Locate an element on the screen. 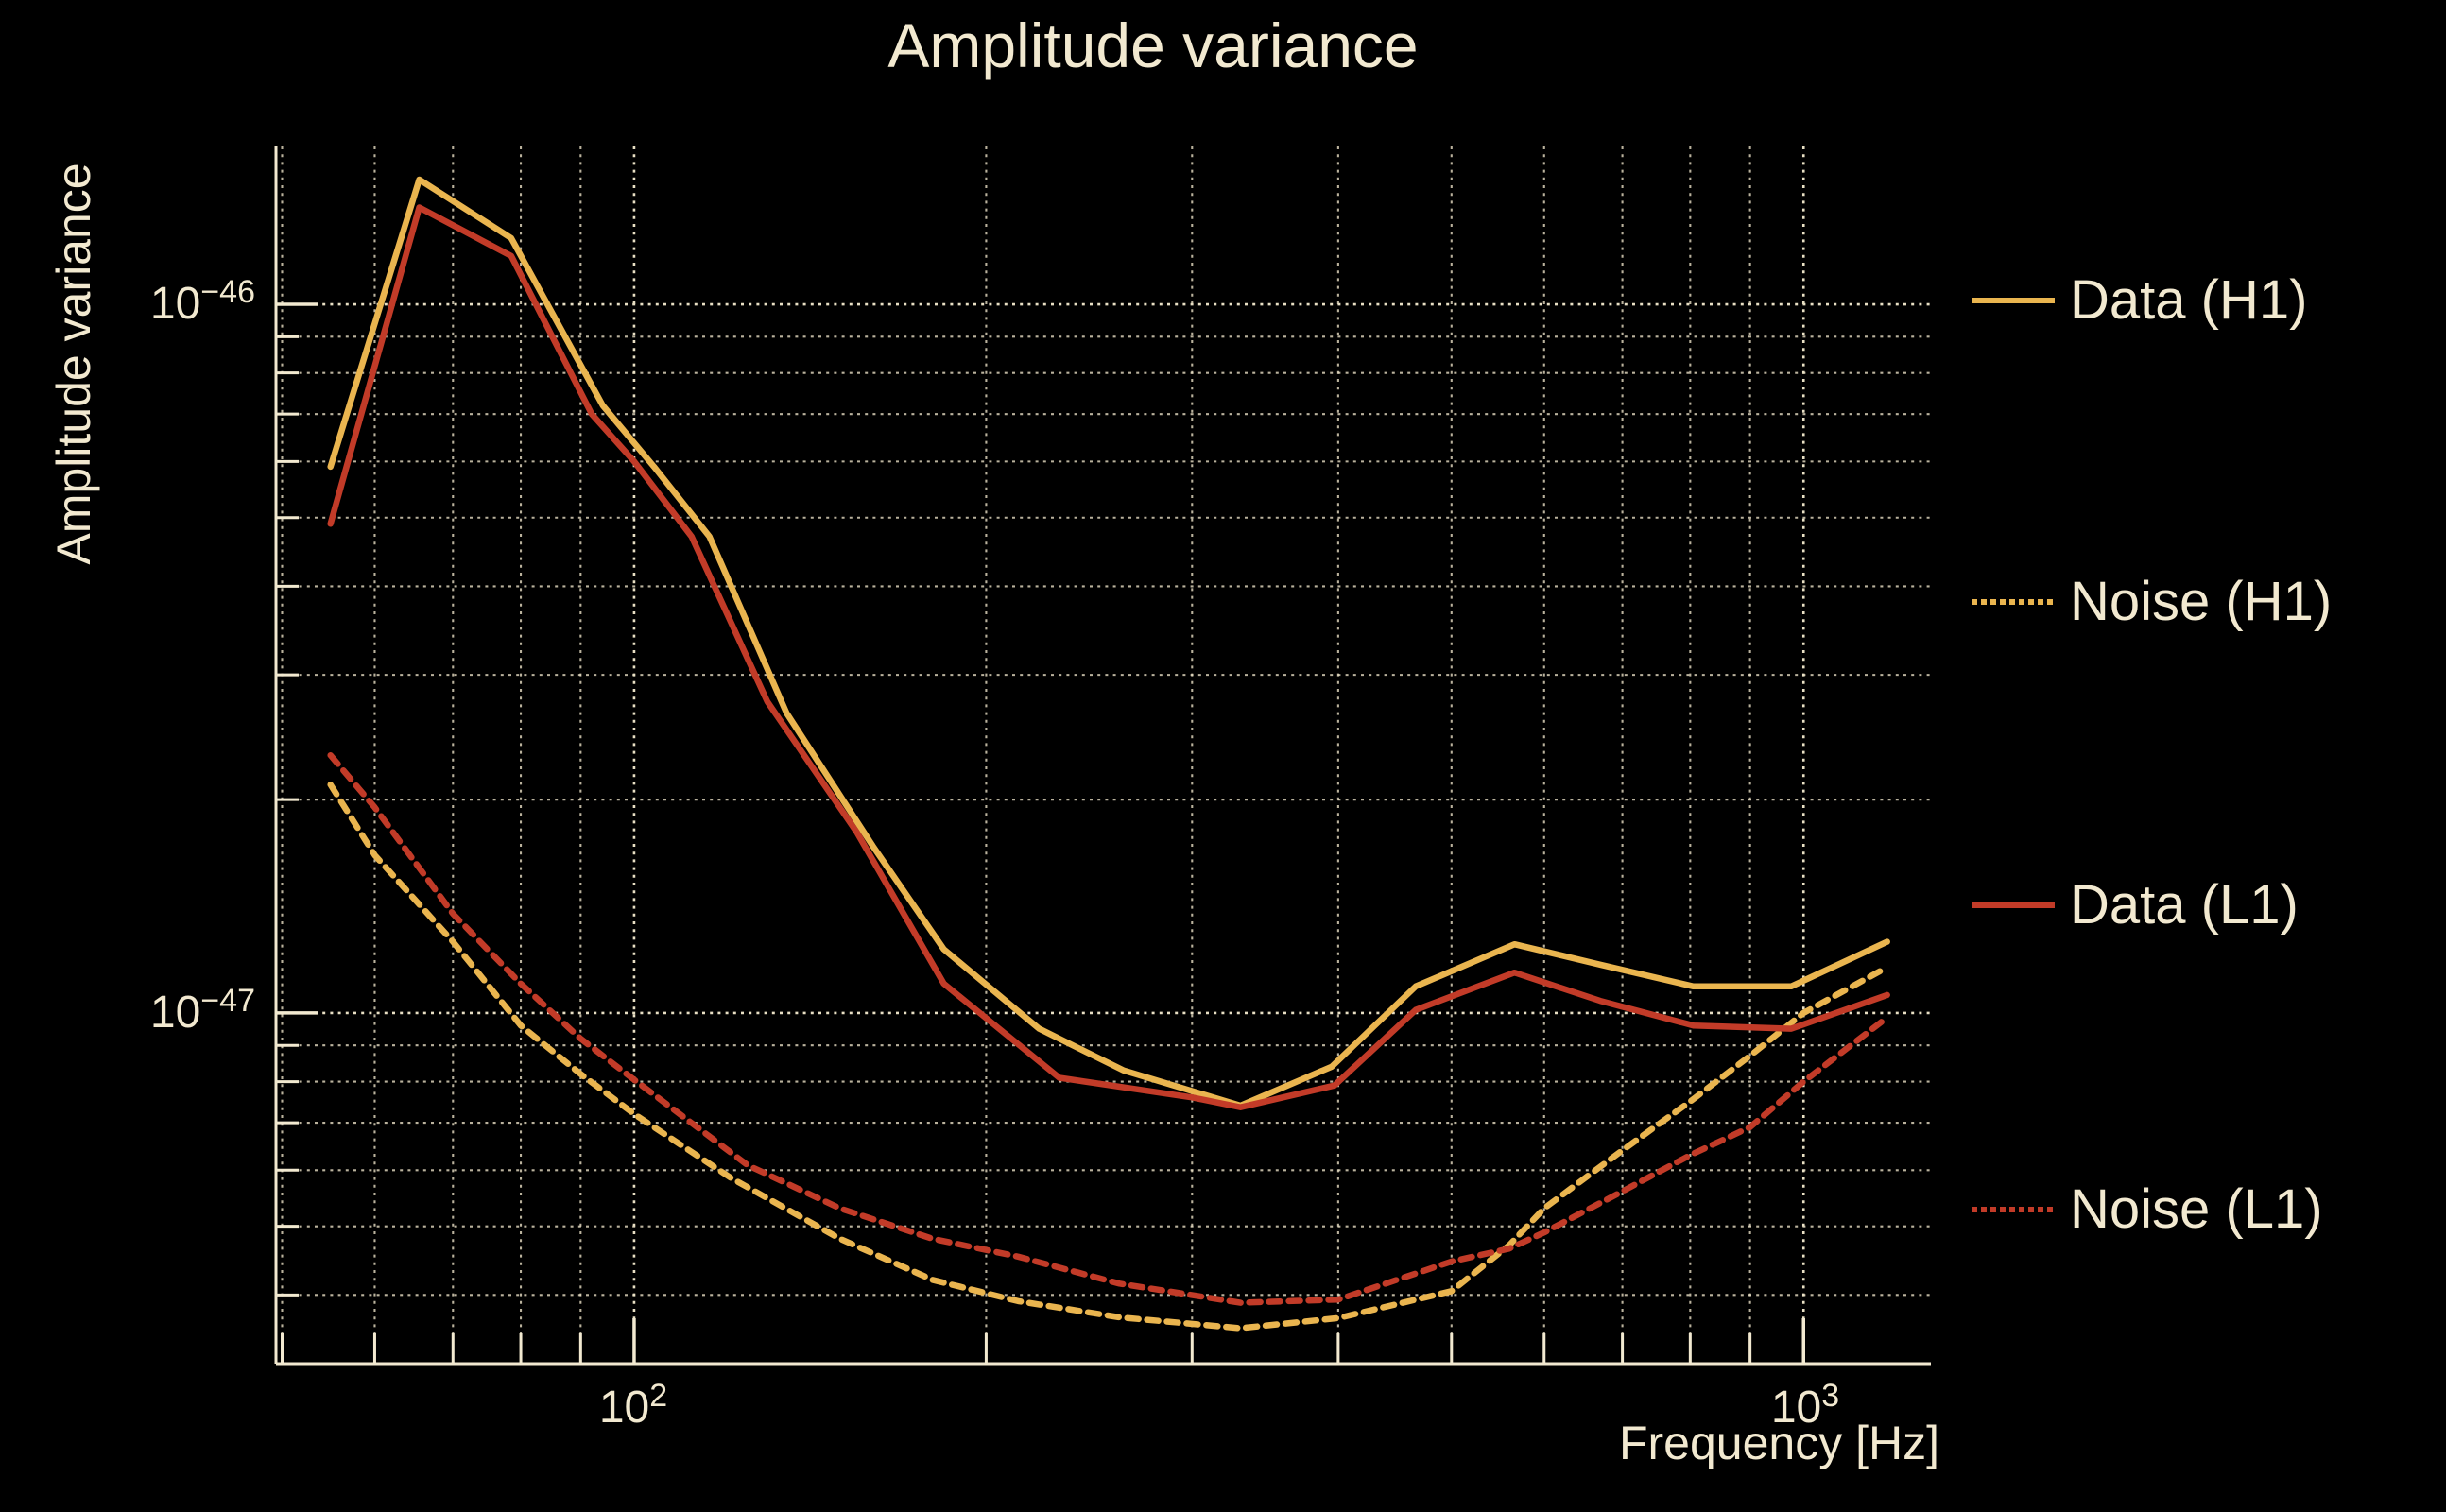 This screenshot has width=2446, height=1512. legend-item-data-l1: Data (L1) is located at coordinates (2135, 905).